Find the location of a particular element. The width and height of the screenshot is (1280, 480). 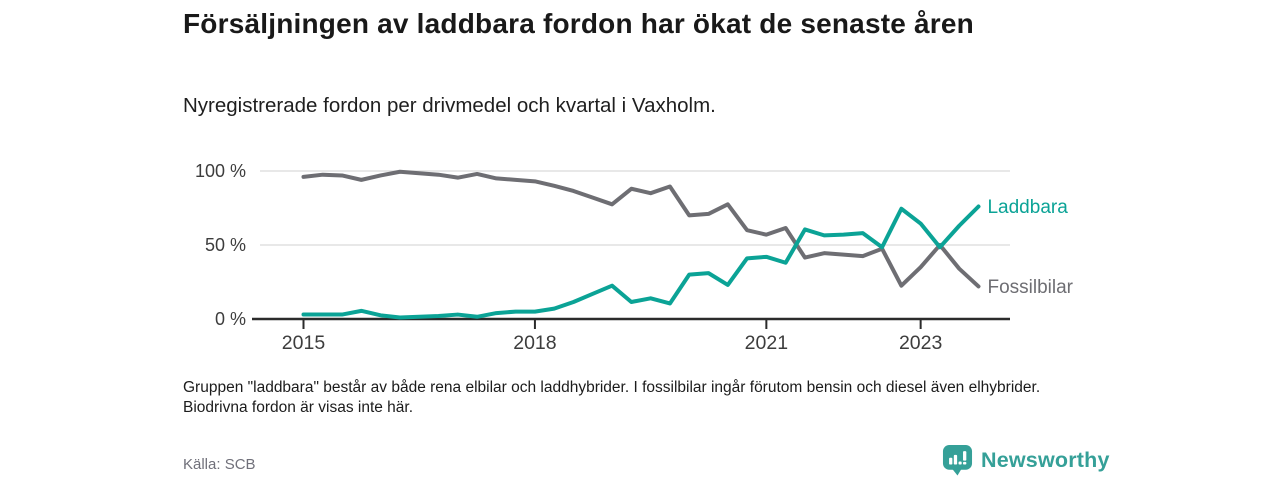

x-axis-label-2018: 2018 is located at coordinates (534, 343).